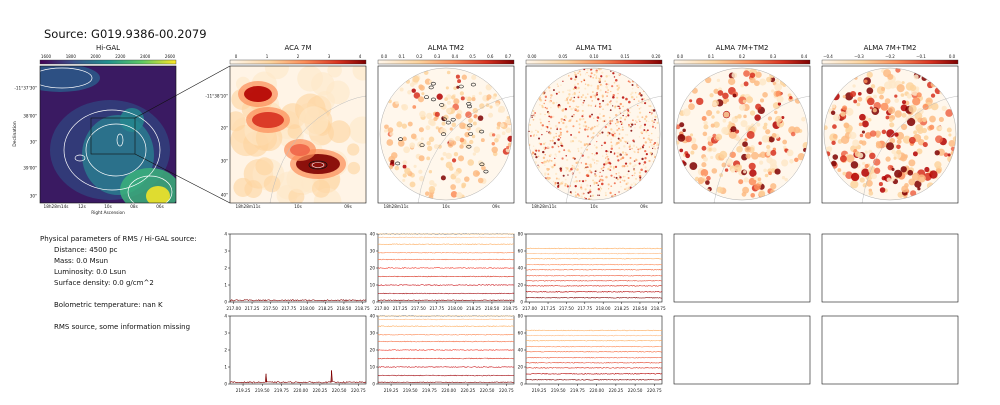 The image size is (1000, 405). Describe the element at coordinates (307, 308) in the screenshot. I see `spectrum-xtick-label: 218.00` at that location.